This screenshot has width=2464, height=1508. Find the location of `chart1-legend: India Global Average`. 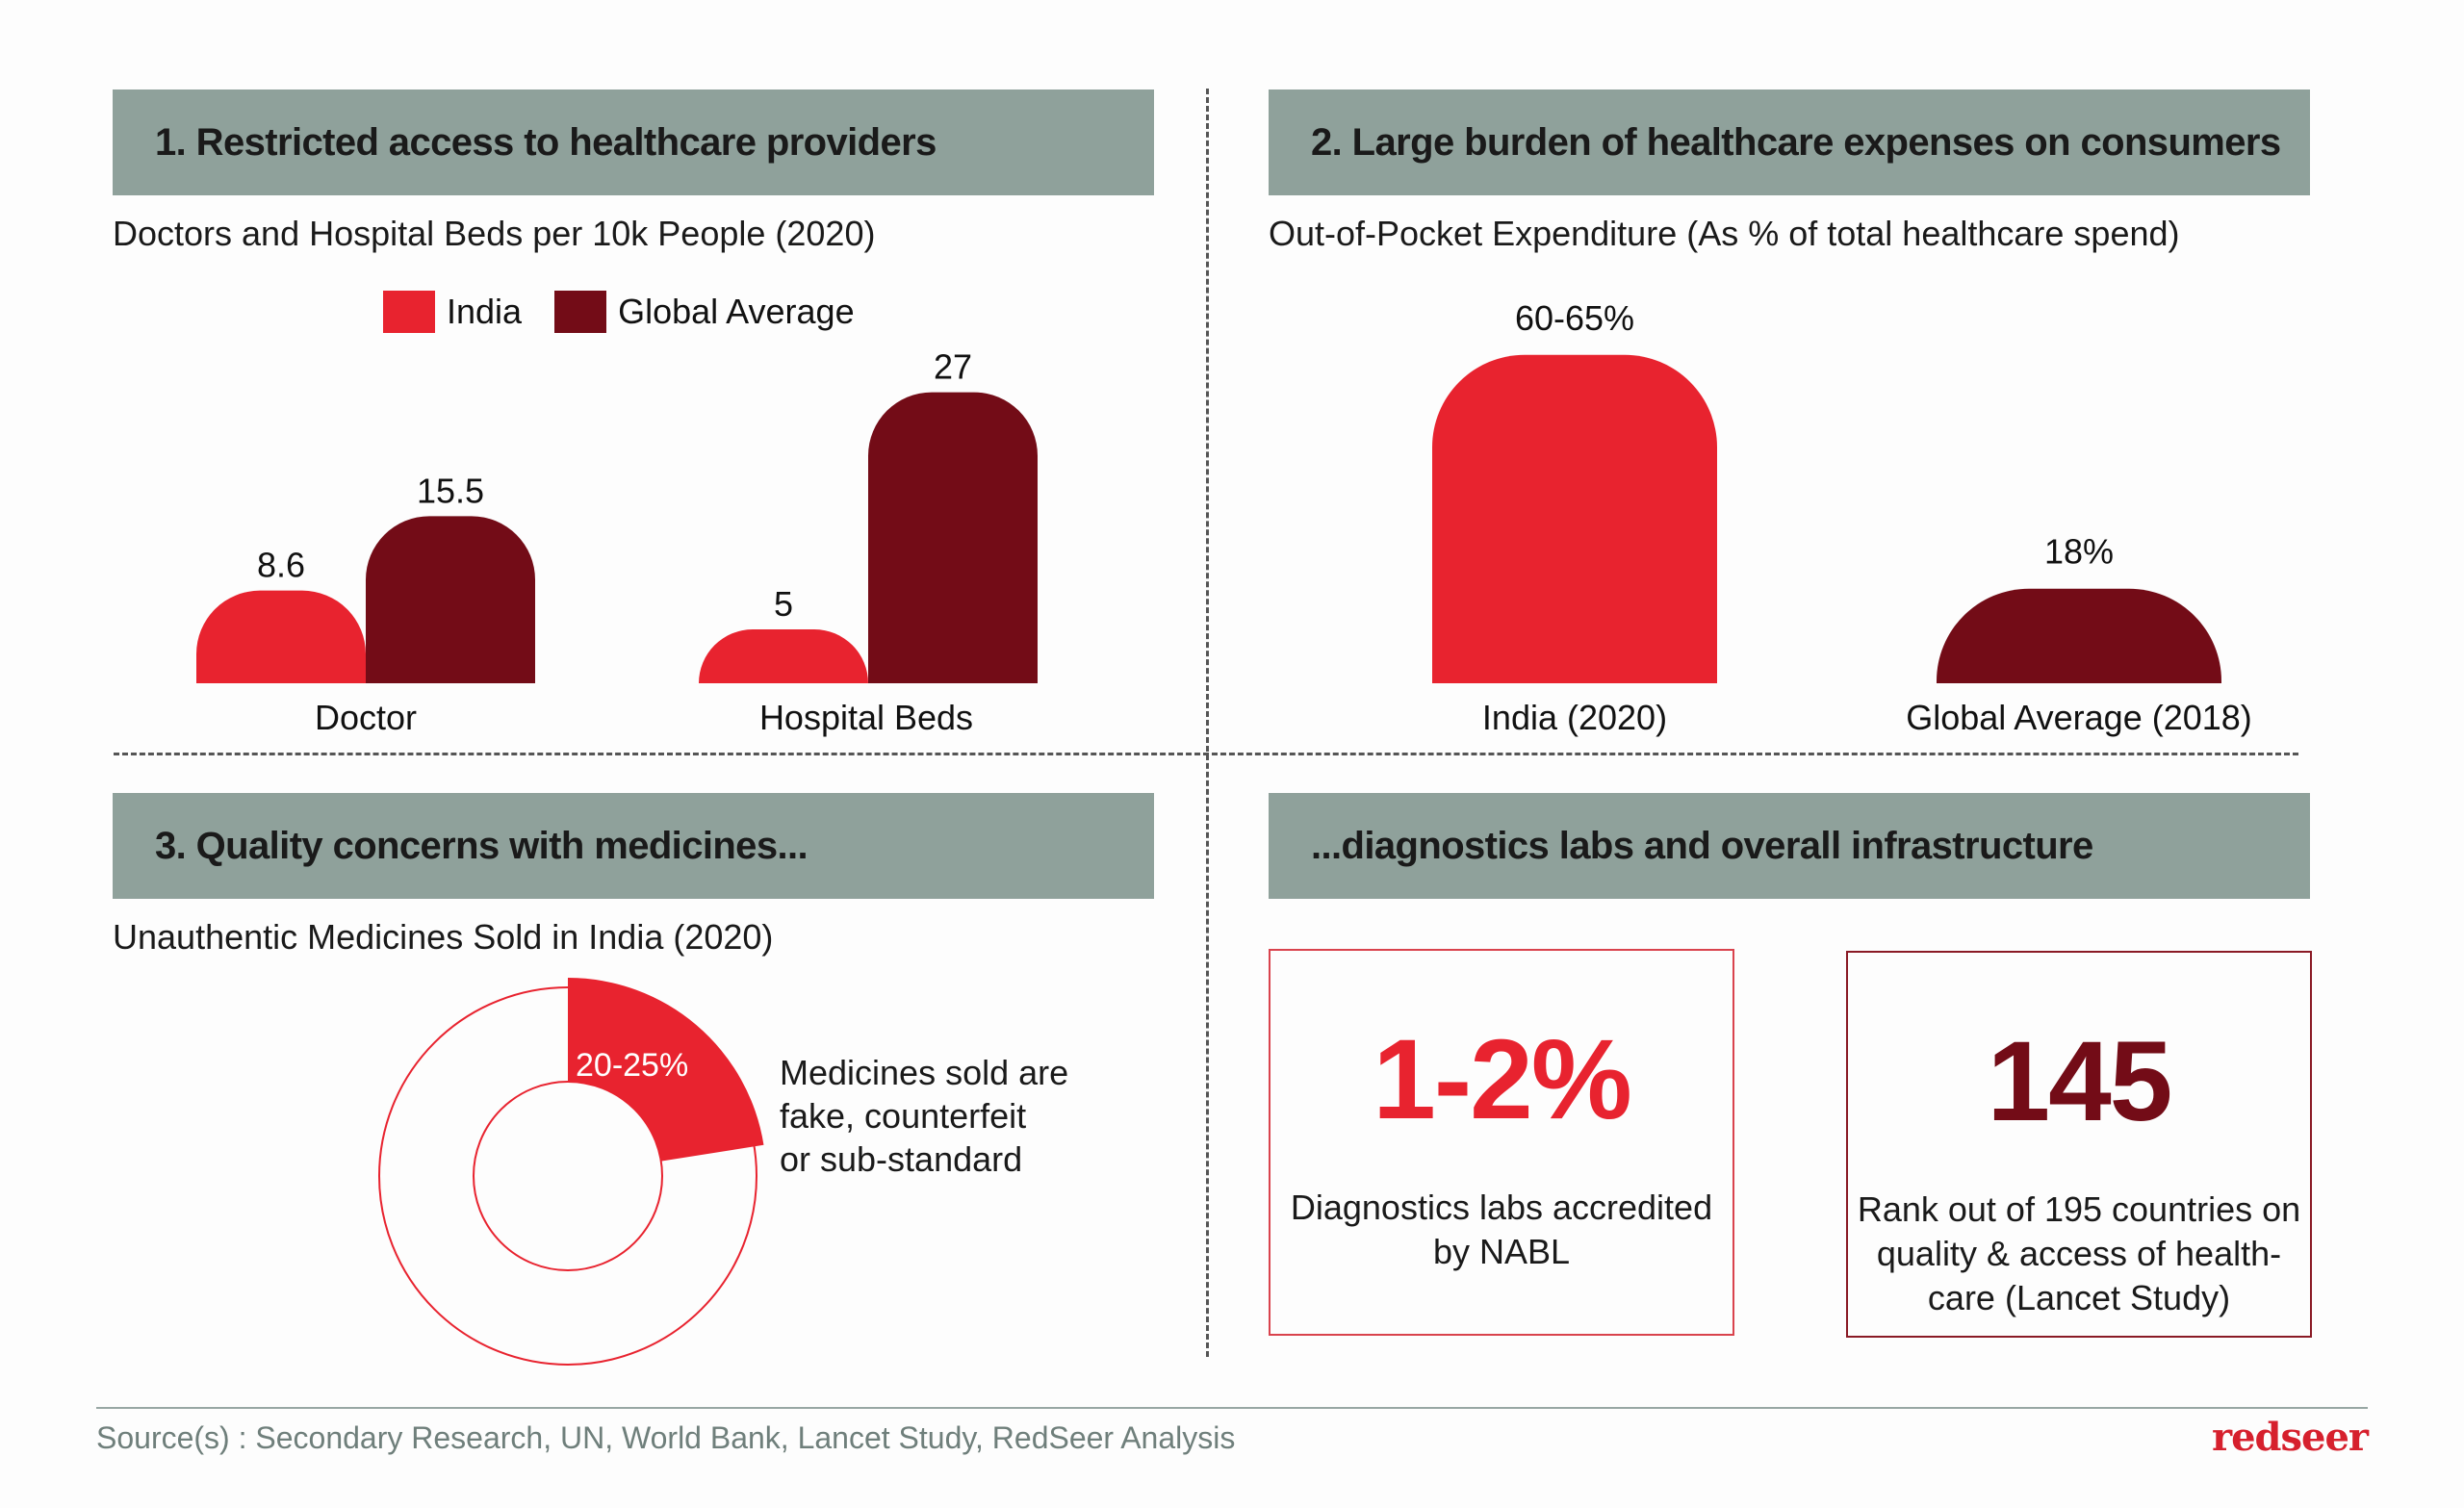

chart1-legend: India Global Average is located at coordinates (635, 312).